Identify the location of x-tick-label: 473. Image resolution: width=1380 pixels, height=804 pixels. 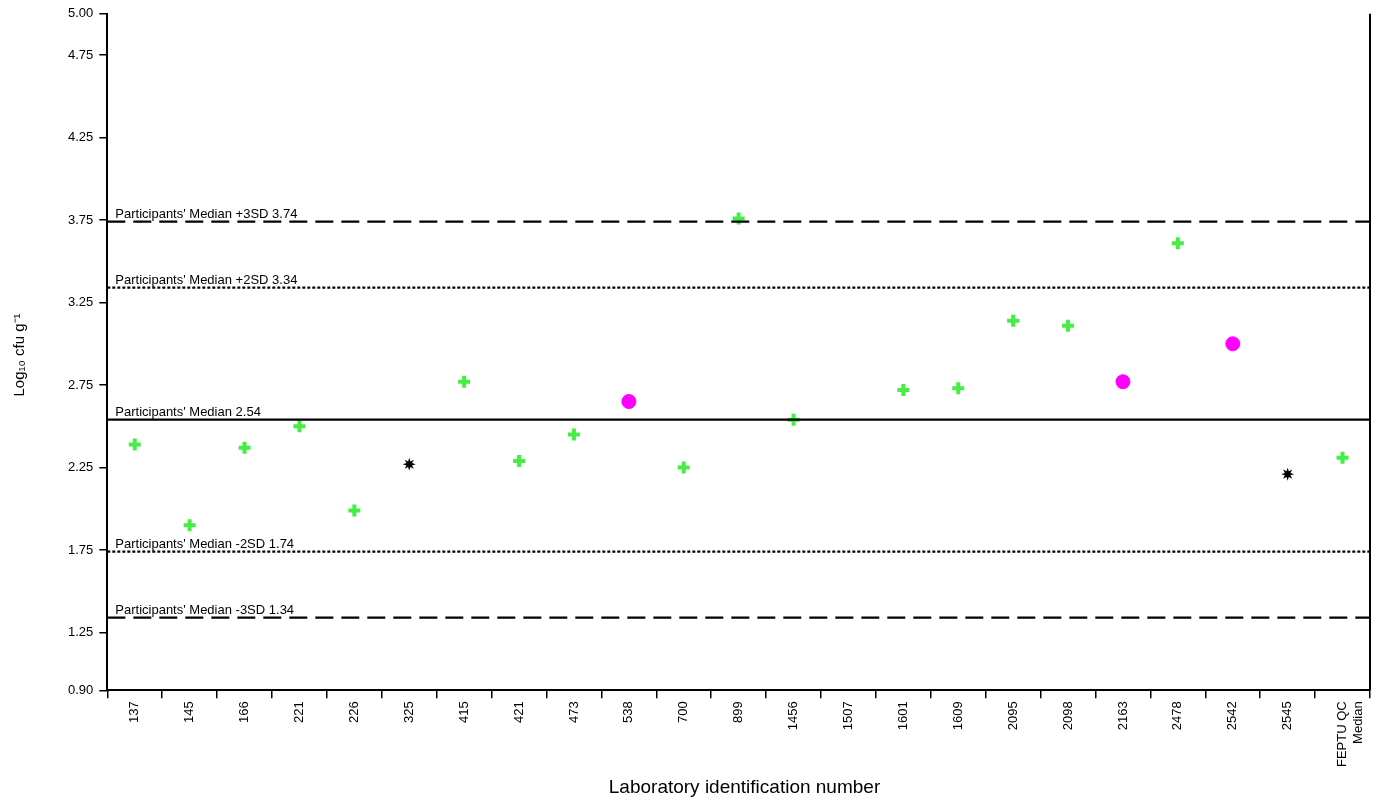
(573, 712).